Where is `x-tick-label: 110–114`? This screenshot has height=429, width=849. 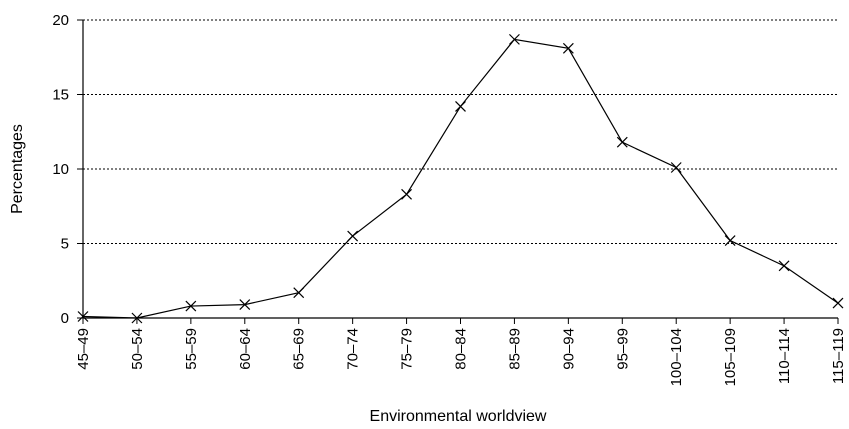
x-tick-label: 110–114 is located at coordinates (784, 356).